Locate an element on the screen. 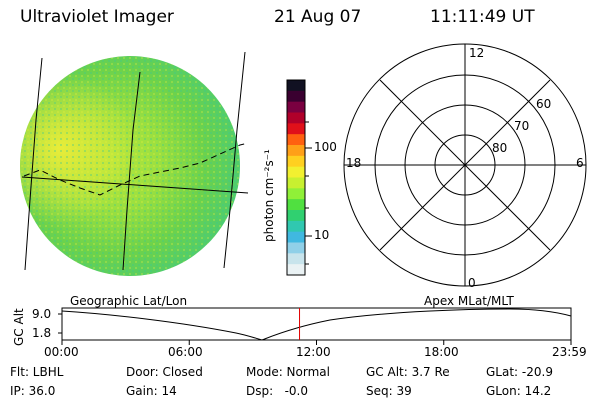  info-gc-alt: GC Alt: 3.7 Re is located at coordinates (408, 372).